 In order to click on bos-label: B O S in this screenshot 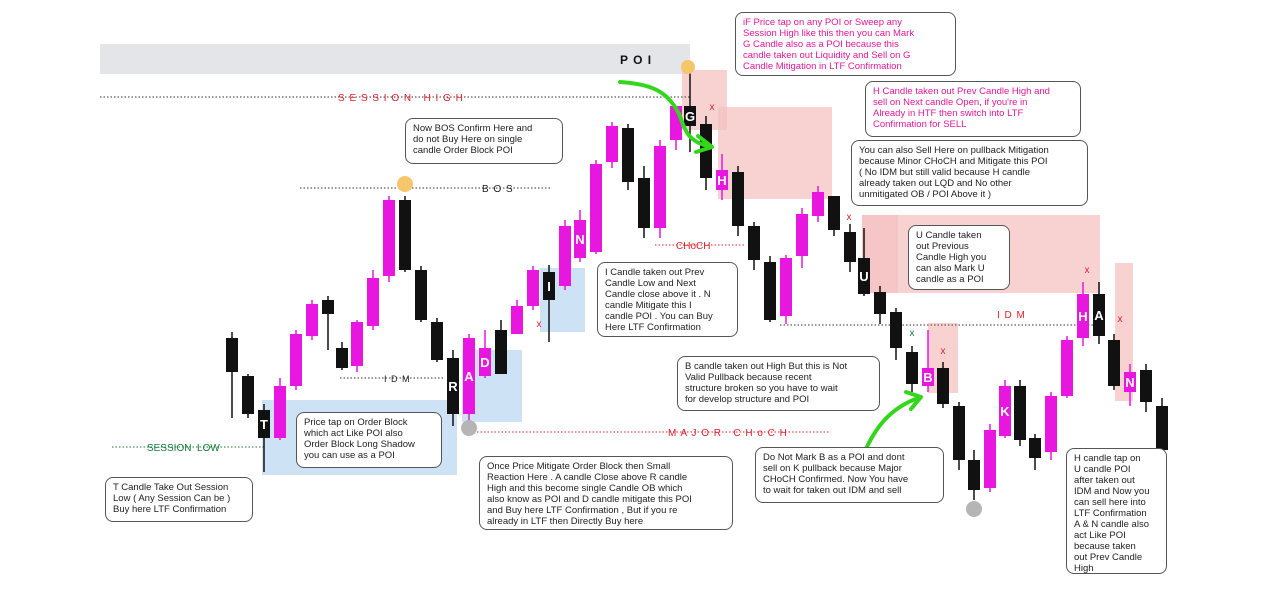, I will do `click(498, 189)`.